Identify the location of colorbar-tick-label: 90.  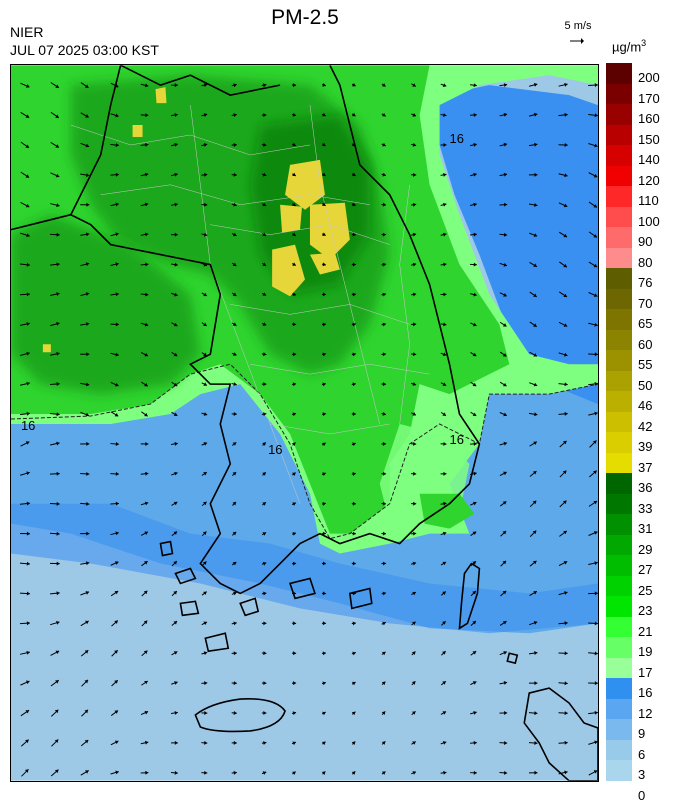
(645, 241).